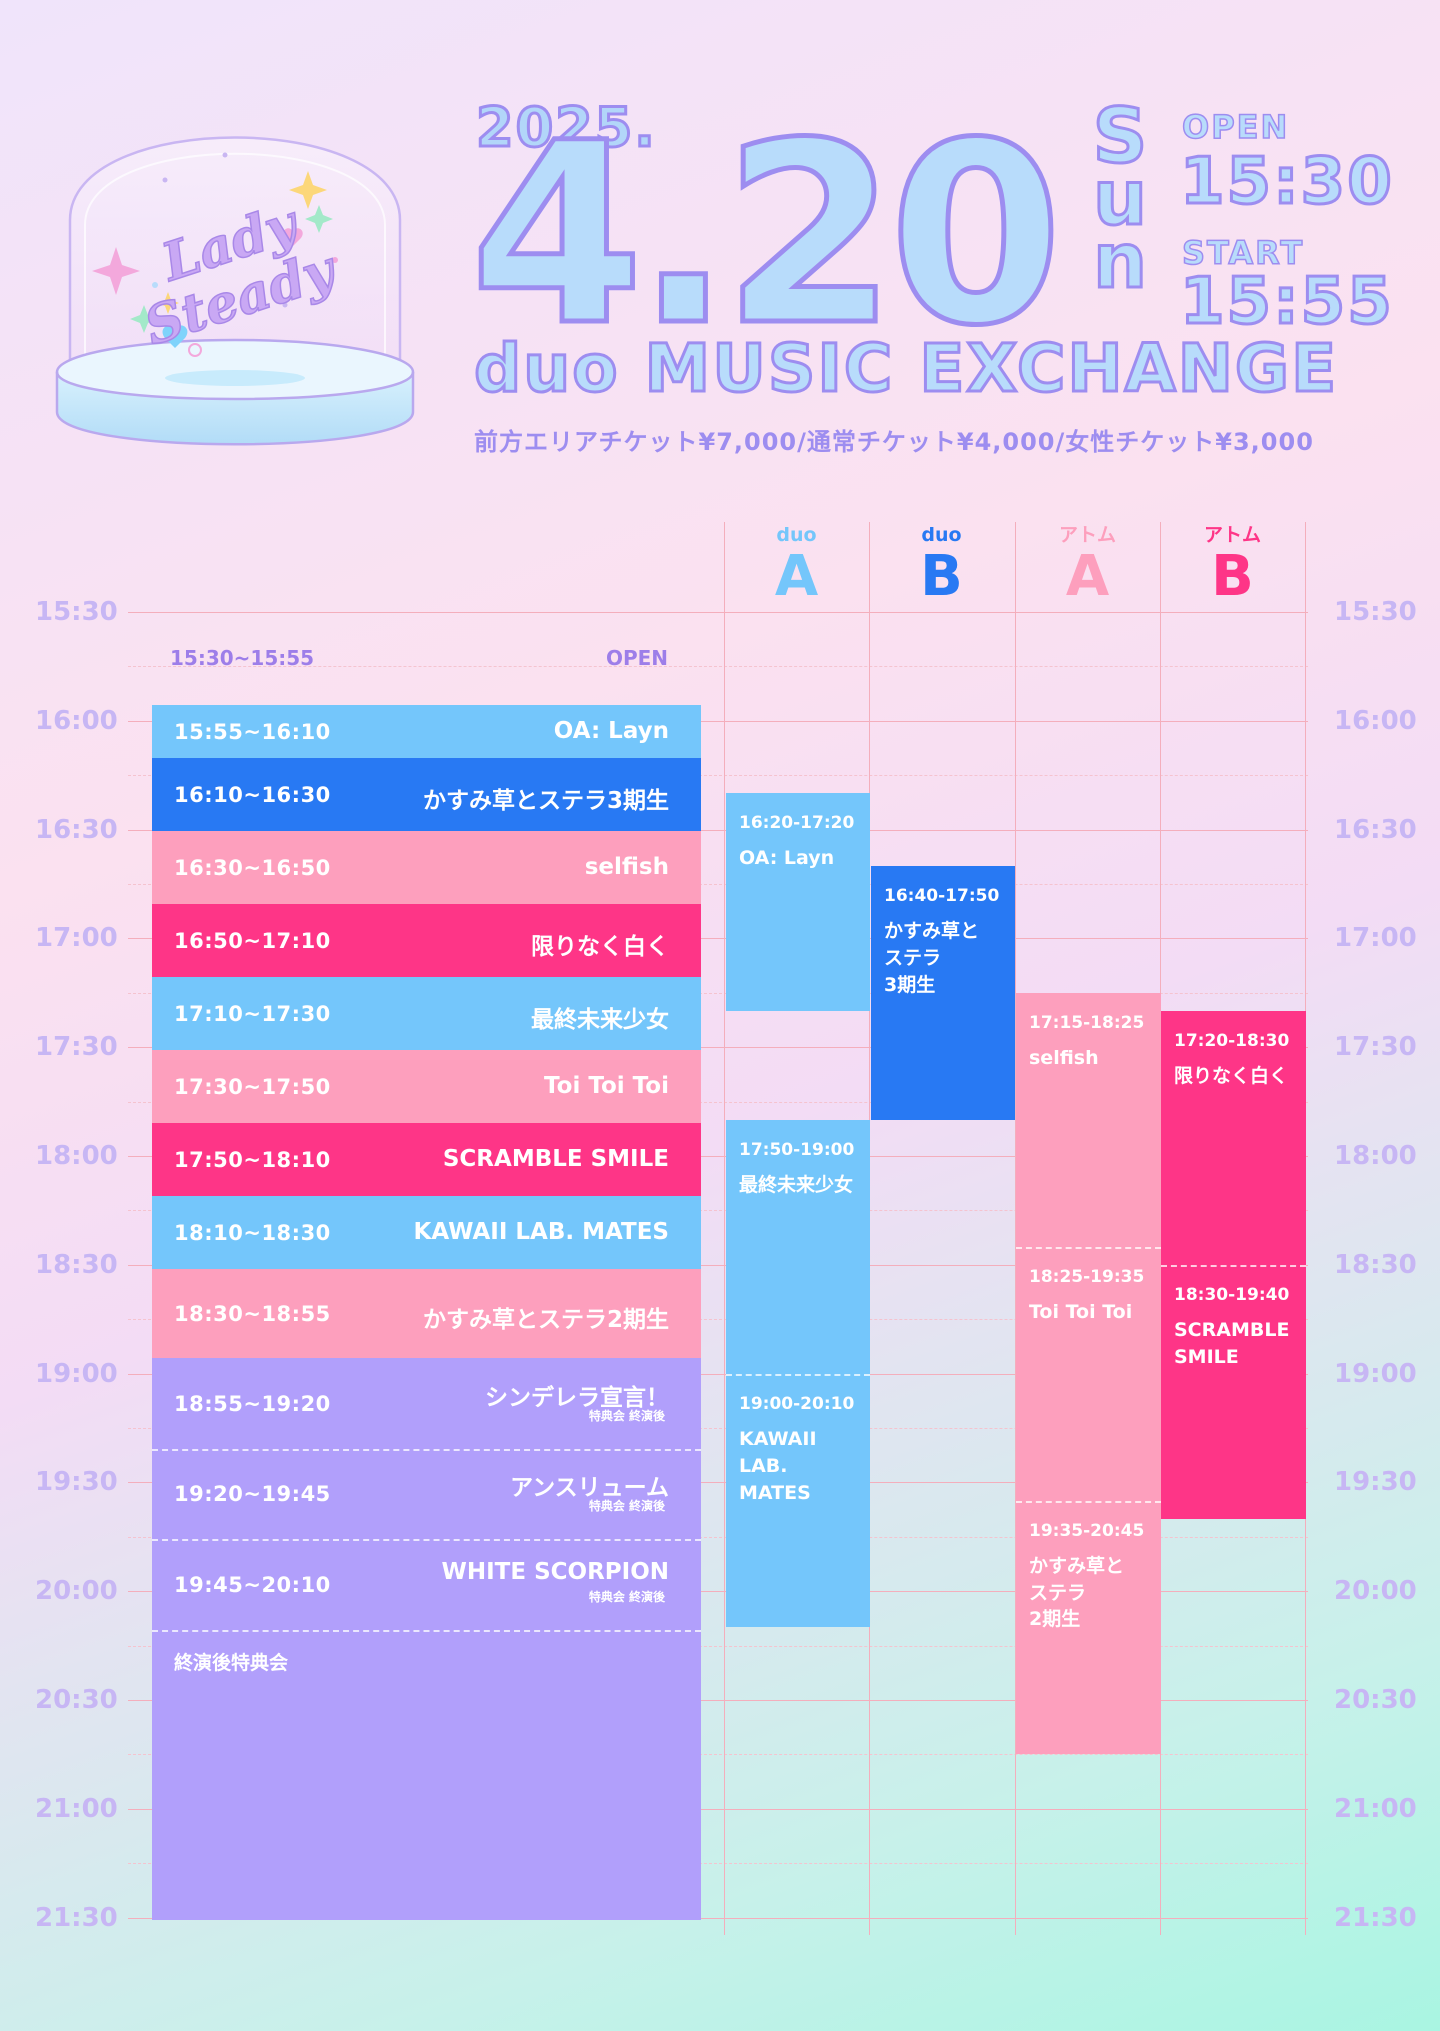  I want to click on slot-time: 16:50~17:10, so click(252, 940).